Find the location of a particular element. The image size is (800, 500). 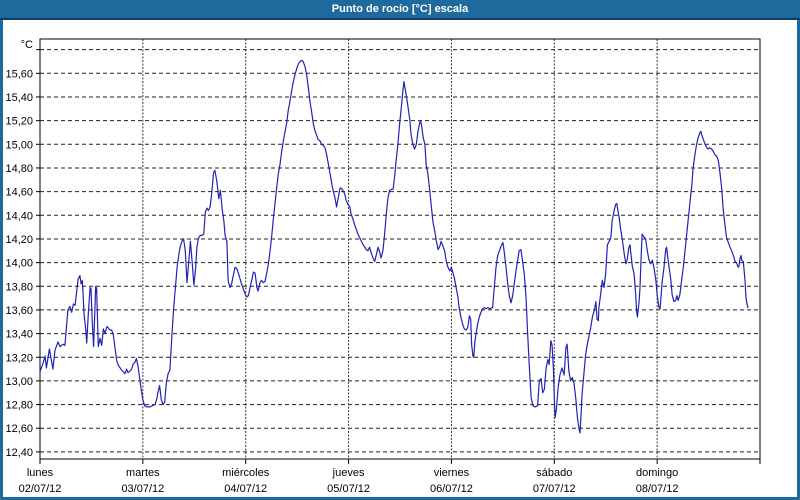

page-title: Punto de rocío [°C] escala is located at coordinates (400, 9).